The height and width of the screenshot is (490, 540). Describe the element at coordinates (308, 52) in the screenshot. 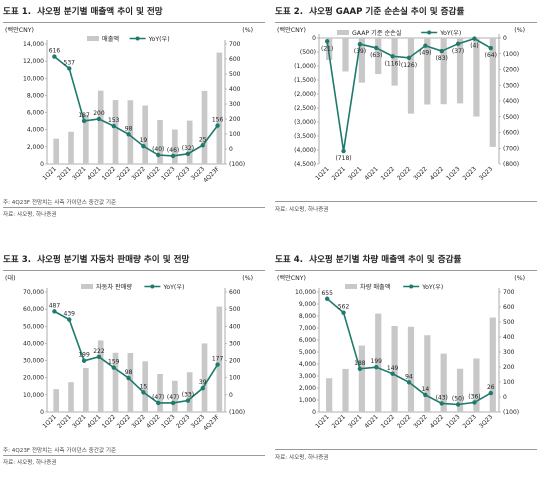

I see `left-tick-label: (500)` at that location.